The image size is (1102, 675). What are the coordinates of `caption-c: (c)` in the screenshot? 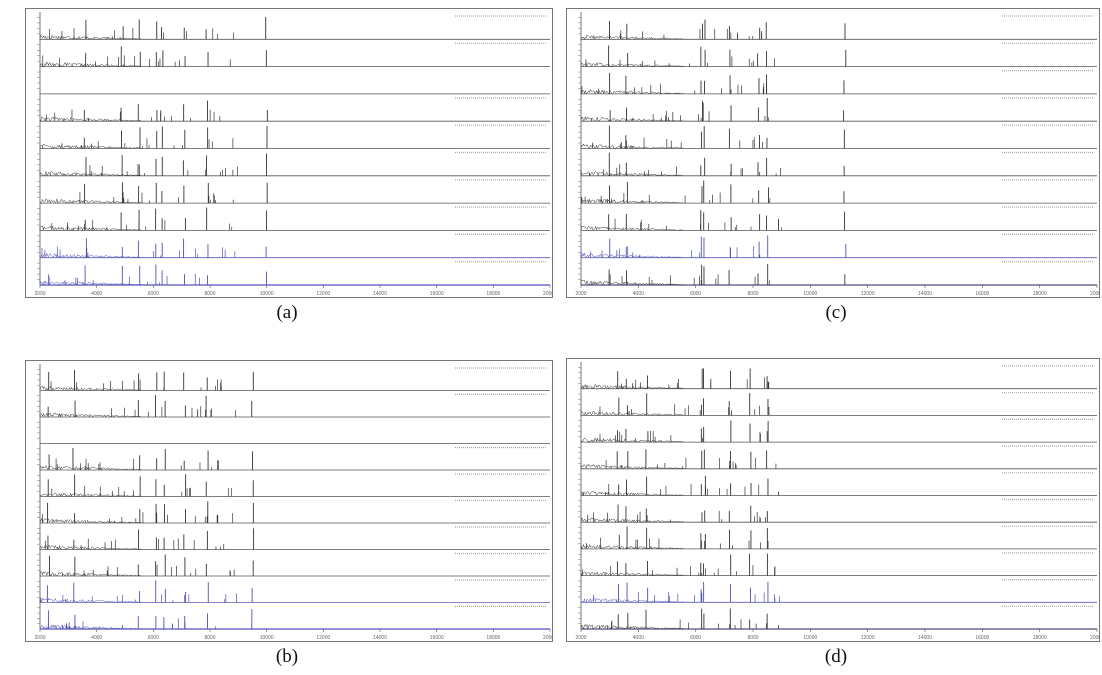 It's located at (836, 312).